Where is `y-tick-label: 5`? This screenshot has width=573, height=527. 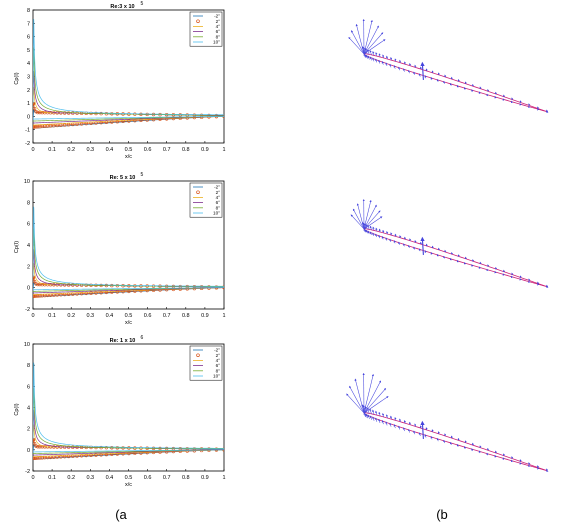 y-tick-label: 5 is located at coordinates (28, 51).